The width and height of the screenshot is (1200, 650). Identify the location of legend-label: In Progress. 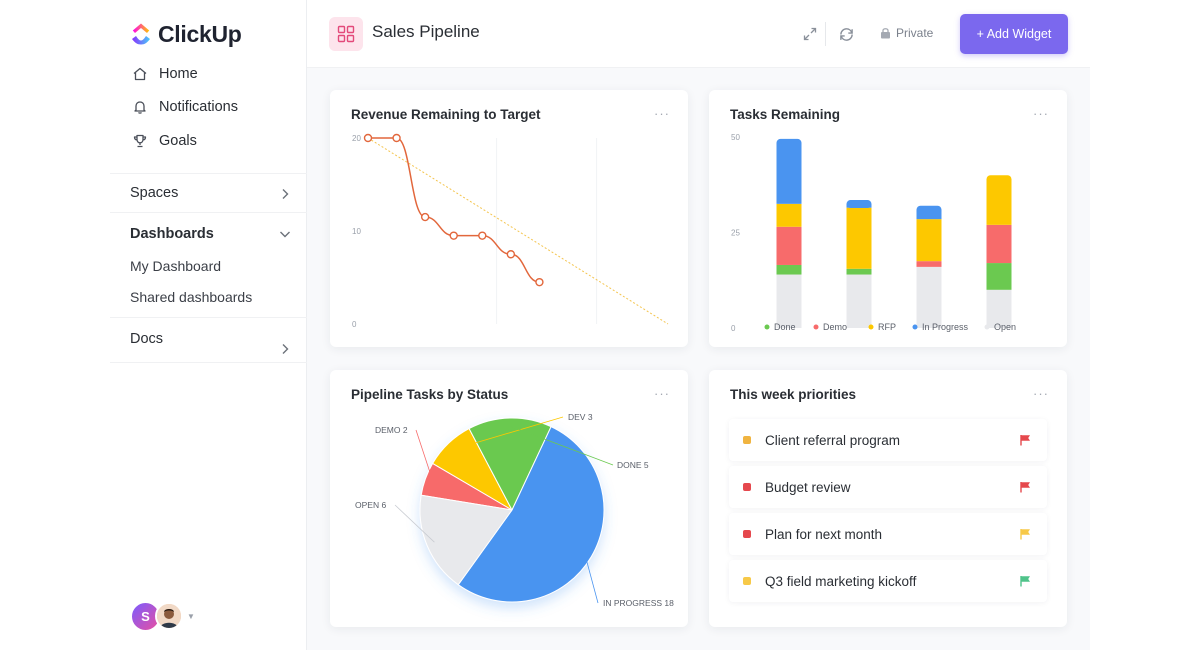
(945, 327).